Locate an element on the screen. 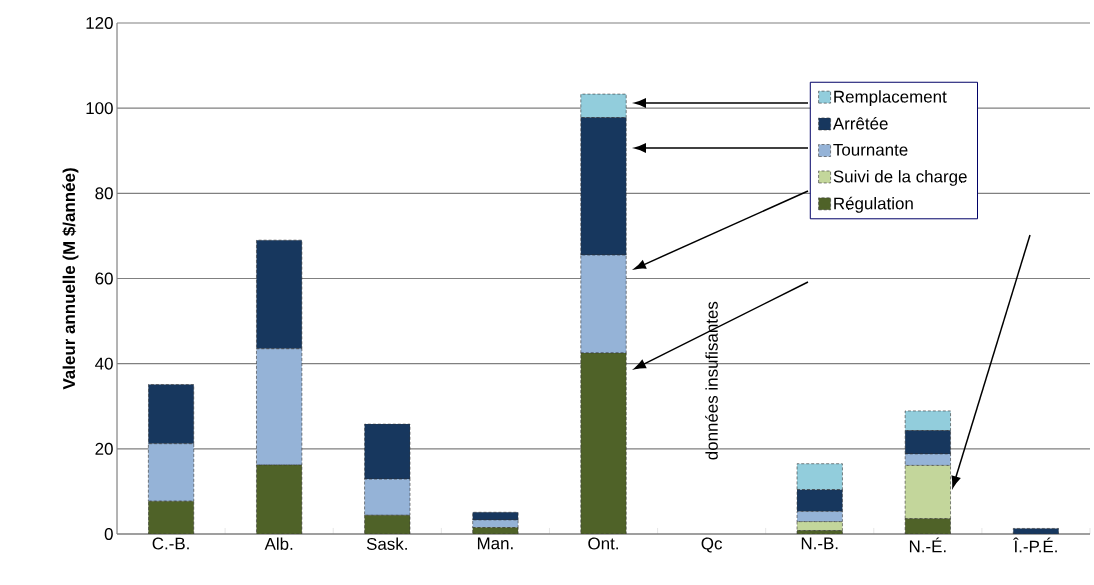  x-tick-label: Î.-P.É. is located at coordinates (1035, 545).